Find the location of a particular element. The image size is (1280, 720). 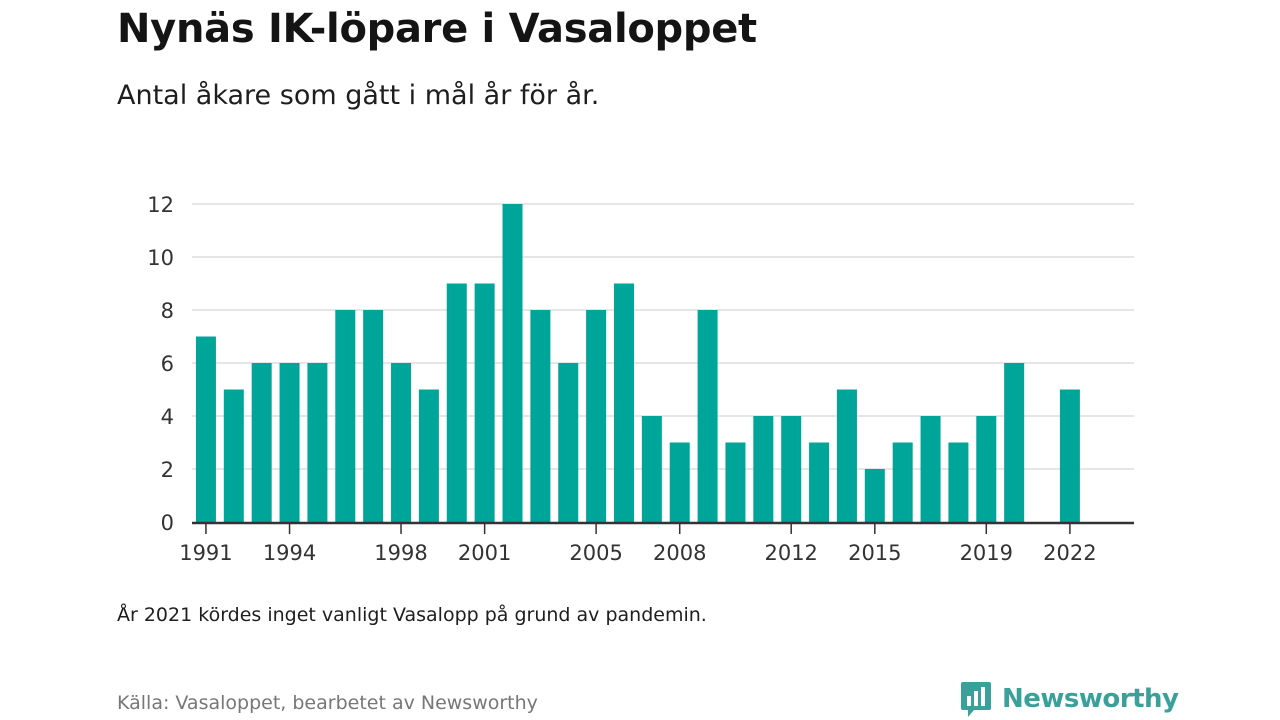

y-tick-label: 0 is located at coordinates (167, 523).